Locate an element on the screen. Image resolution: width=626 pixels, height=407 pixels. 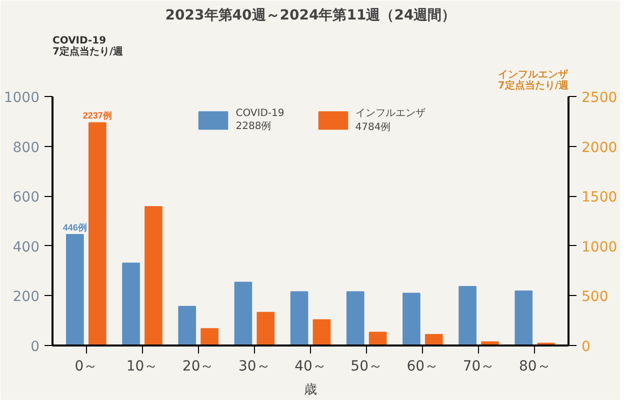
x-tick-label: 30～ is located at coordinates (254, 366).